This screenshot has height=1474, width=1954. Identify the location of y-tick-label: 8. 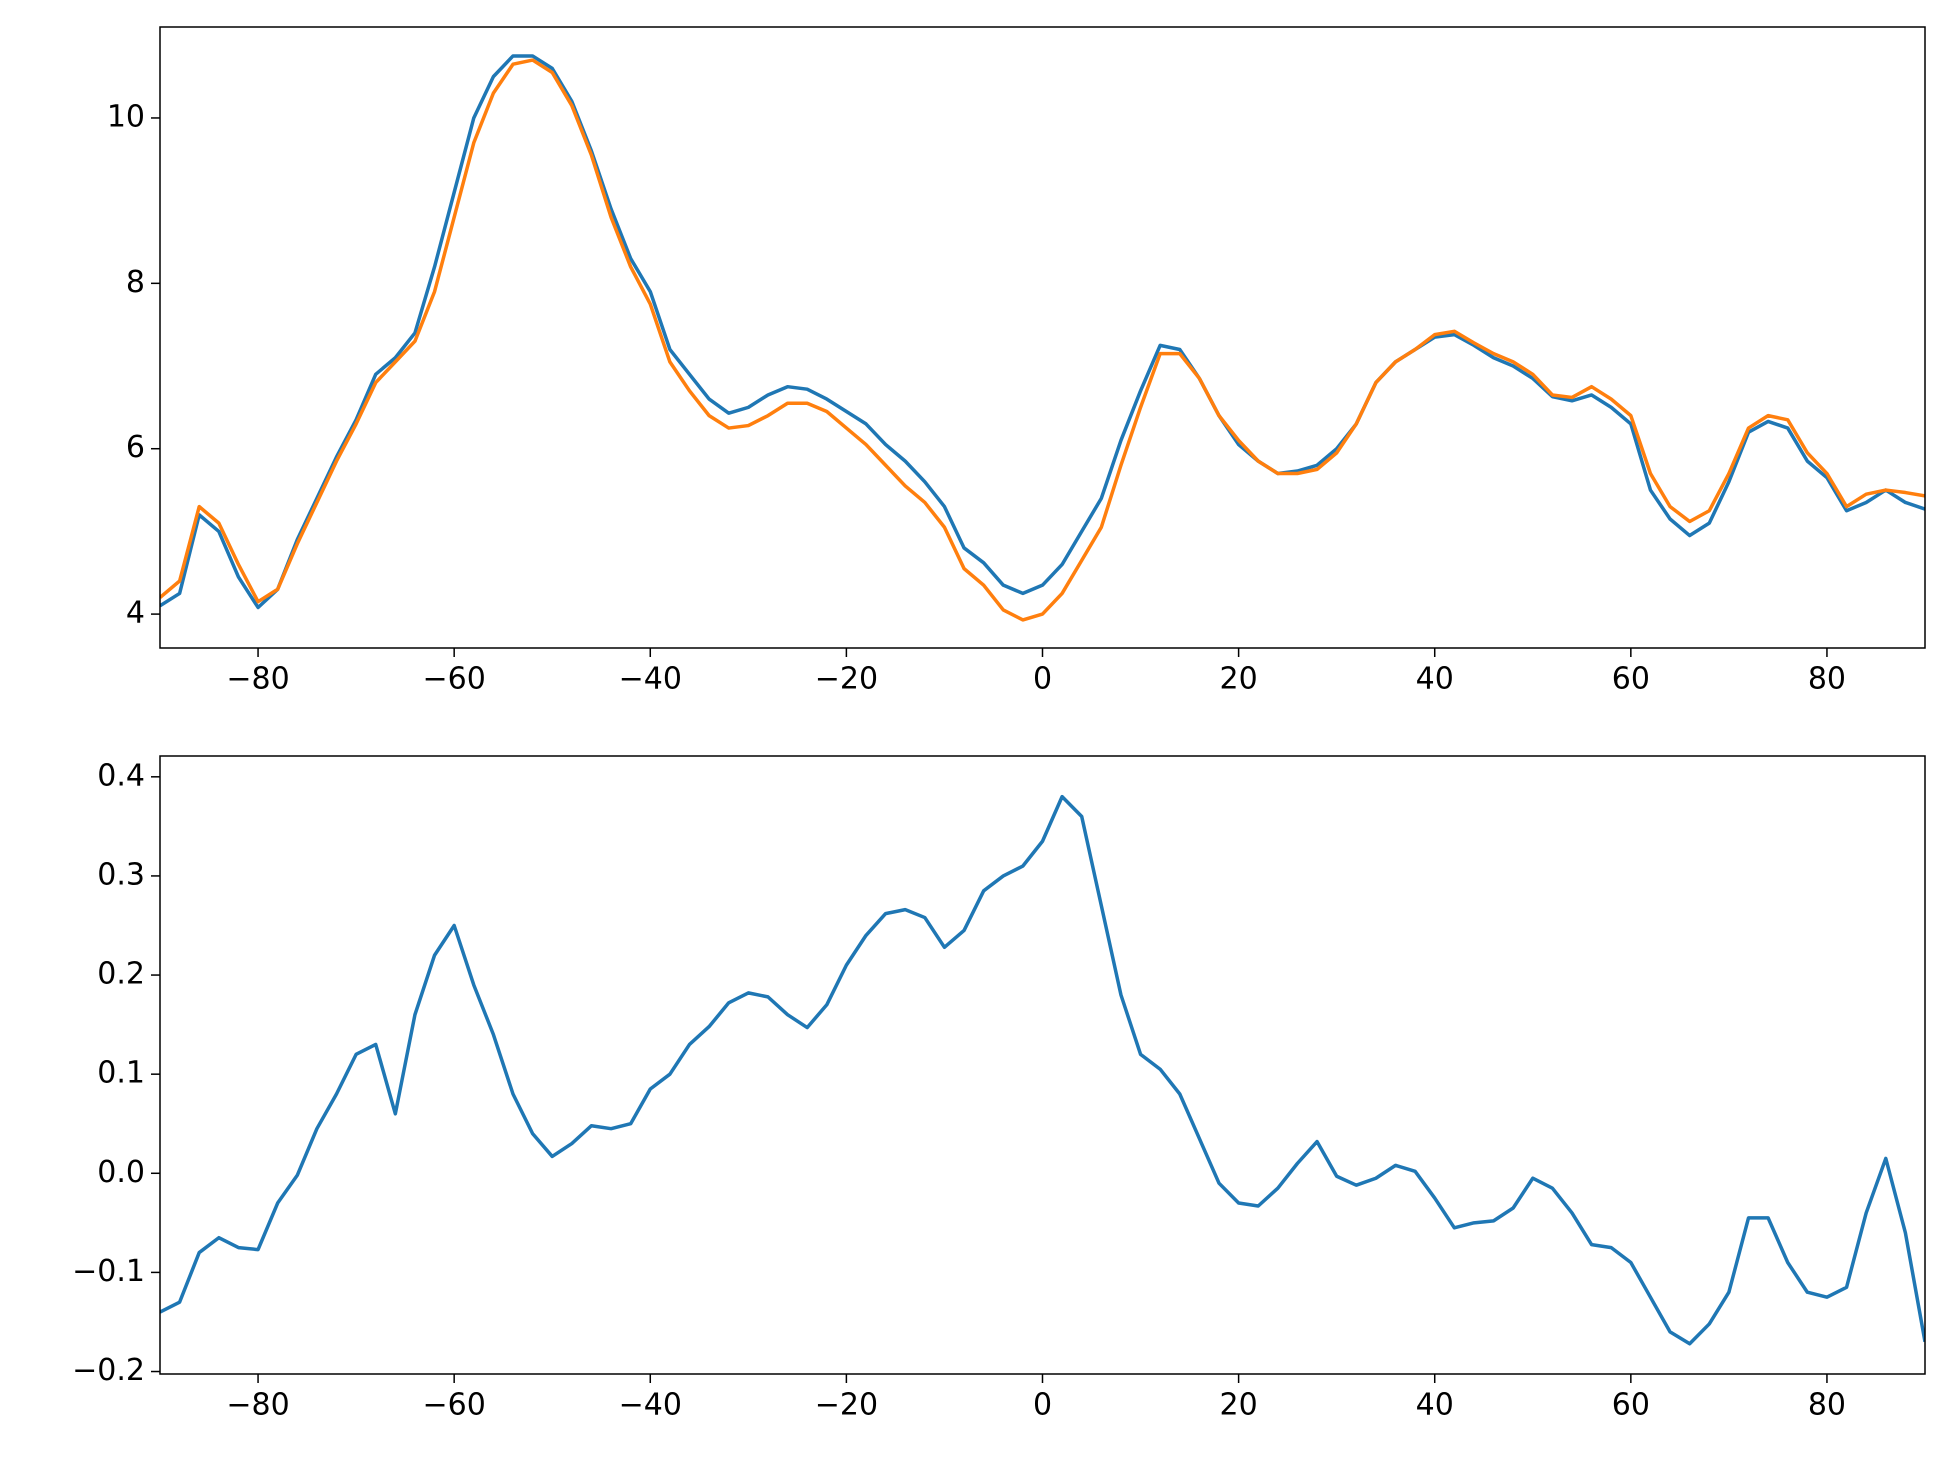
(135, 282).